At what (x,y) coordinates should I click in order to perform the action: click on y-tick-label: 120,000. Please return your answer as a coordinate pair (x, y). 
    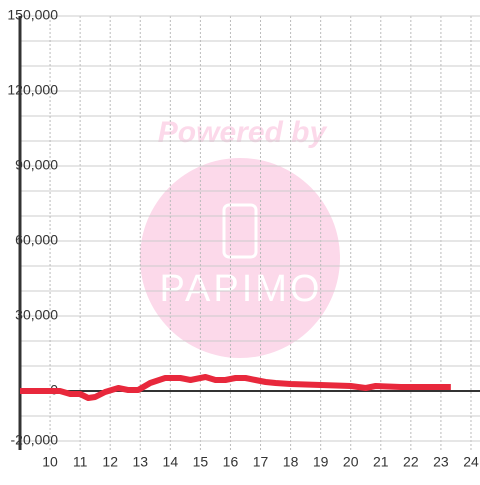
    Looking at the image, I should click on (32, 90).